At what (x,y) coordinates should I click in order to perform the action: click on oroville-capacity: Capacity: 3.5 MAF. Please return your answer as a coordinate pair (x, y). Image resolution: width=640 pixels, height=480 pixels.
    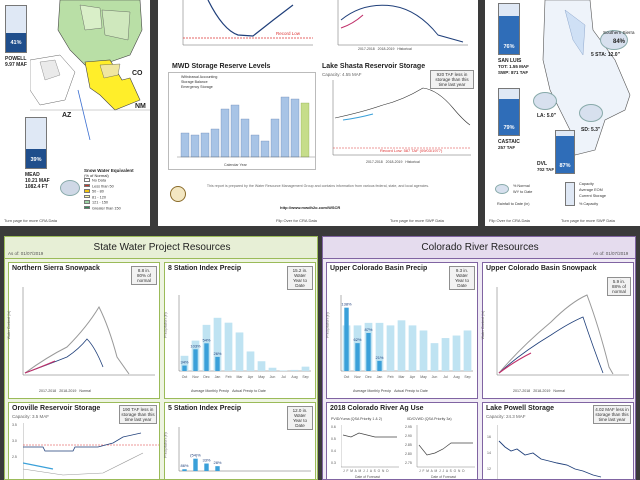
    Looking at the image, I should click on (31, 416).